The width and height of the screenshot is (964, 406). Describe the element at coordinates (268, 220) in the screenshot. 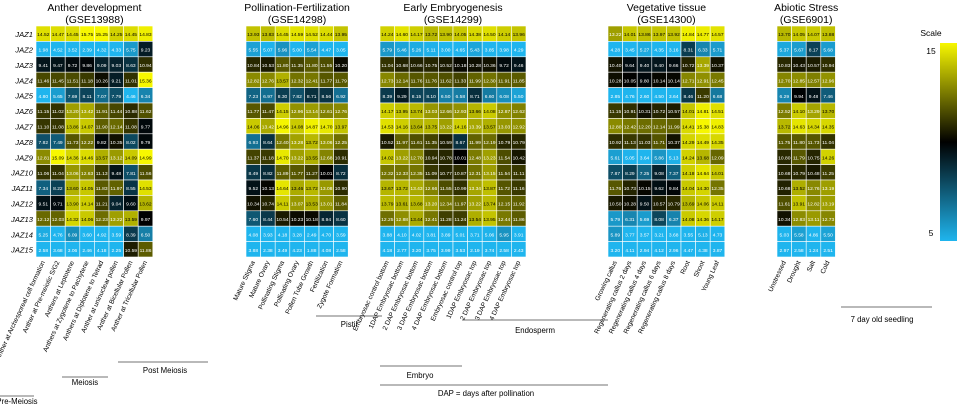

I see `cell-value-label: 8.44` at that location.